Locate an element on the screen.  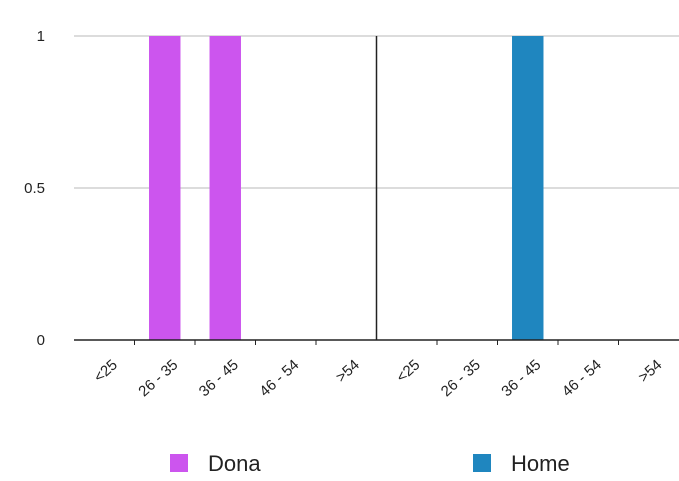
y-axis-ticks: 00.51 is located at coordinates (34, 188).